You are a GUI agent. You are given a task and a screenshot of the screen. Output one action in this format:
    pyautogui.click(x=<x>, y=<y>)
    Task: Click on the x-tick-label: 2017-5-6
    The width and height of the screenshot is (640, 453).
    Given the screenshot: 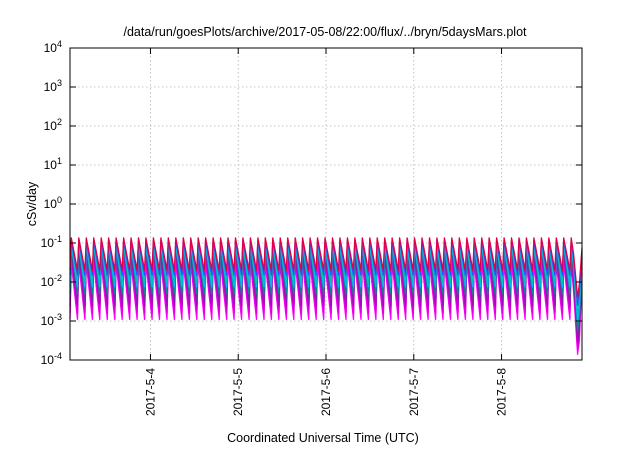 What is the action you would take?
    pyautogui.click(x=326, y=392)
    